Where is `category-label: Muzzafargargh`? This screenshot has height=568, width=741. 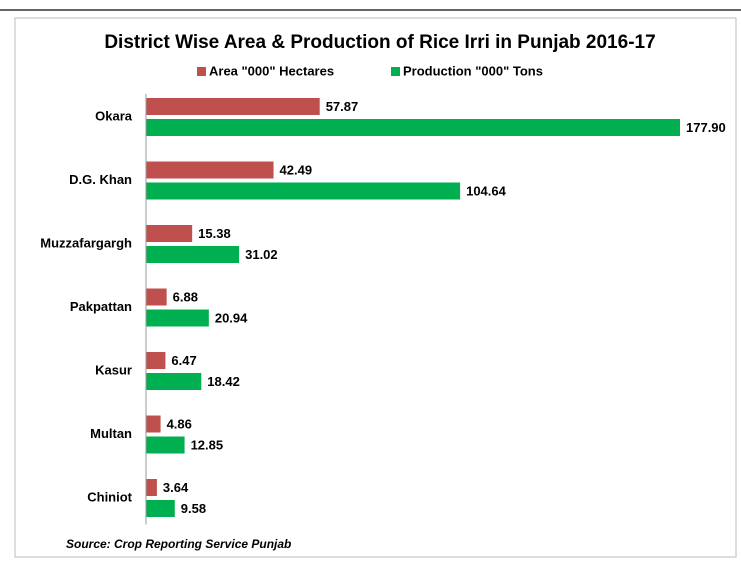 category-label: Muzzafargargh is located at coordinates (86, 242).